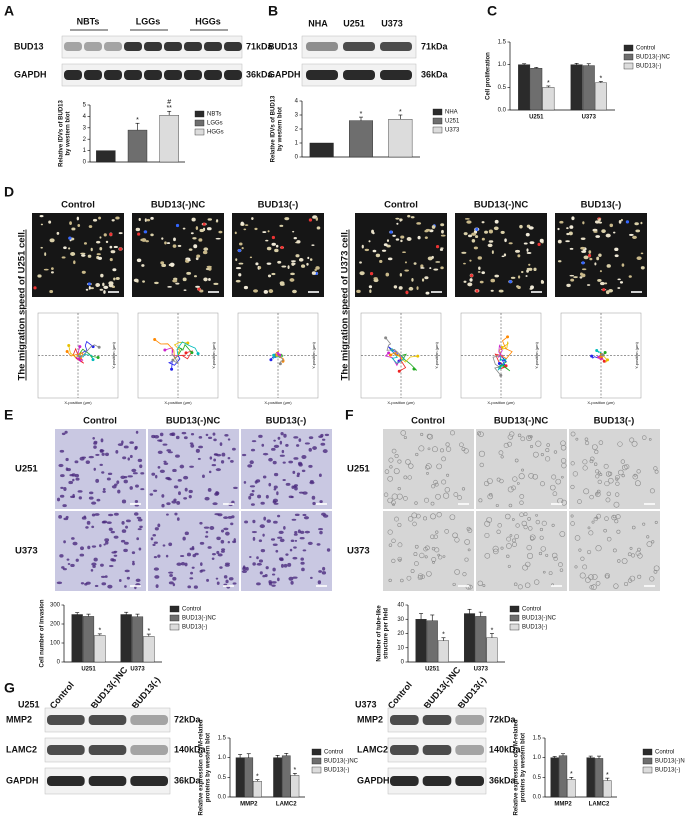 Image resolution: width=685 pixels, height=829 pixels. What do you see at coordinates (193, 421) in the screenshot?
I see `column-header: BUD13(-)NC` at bounding box center [193, 421].